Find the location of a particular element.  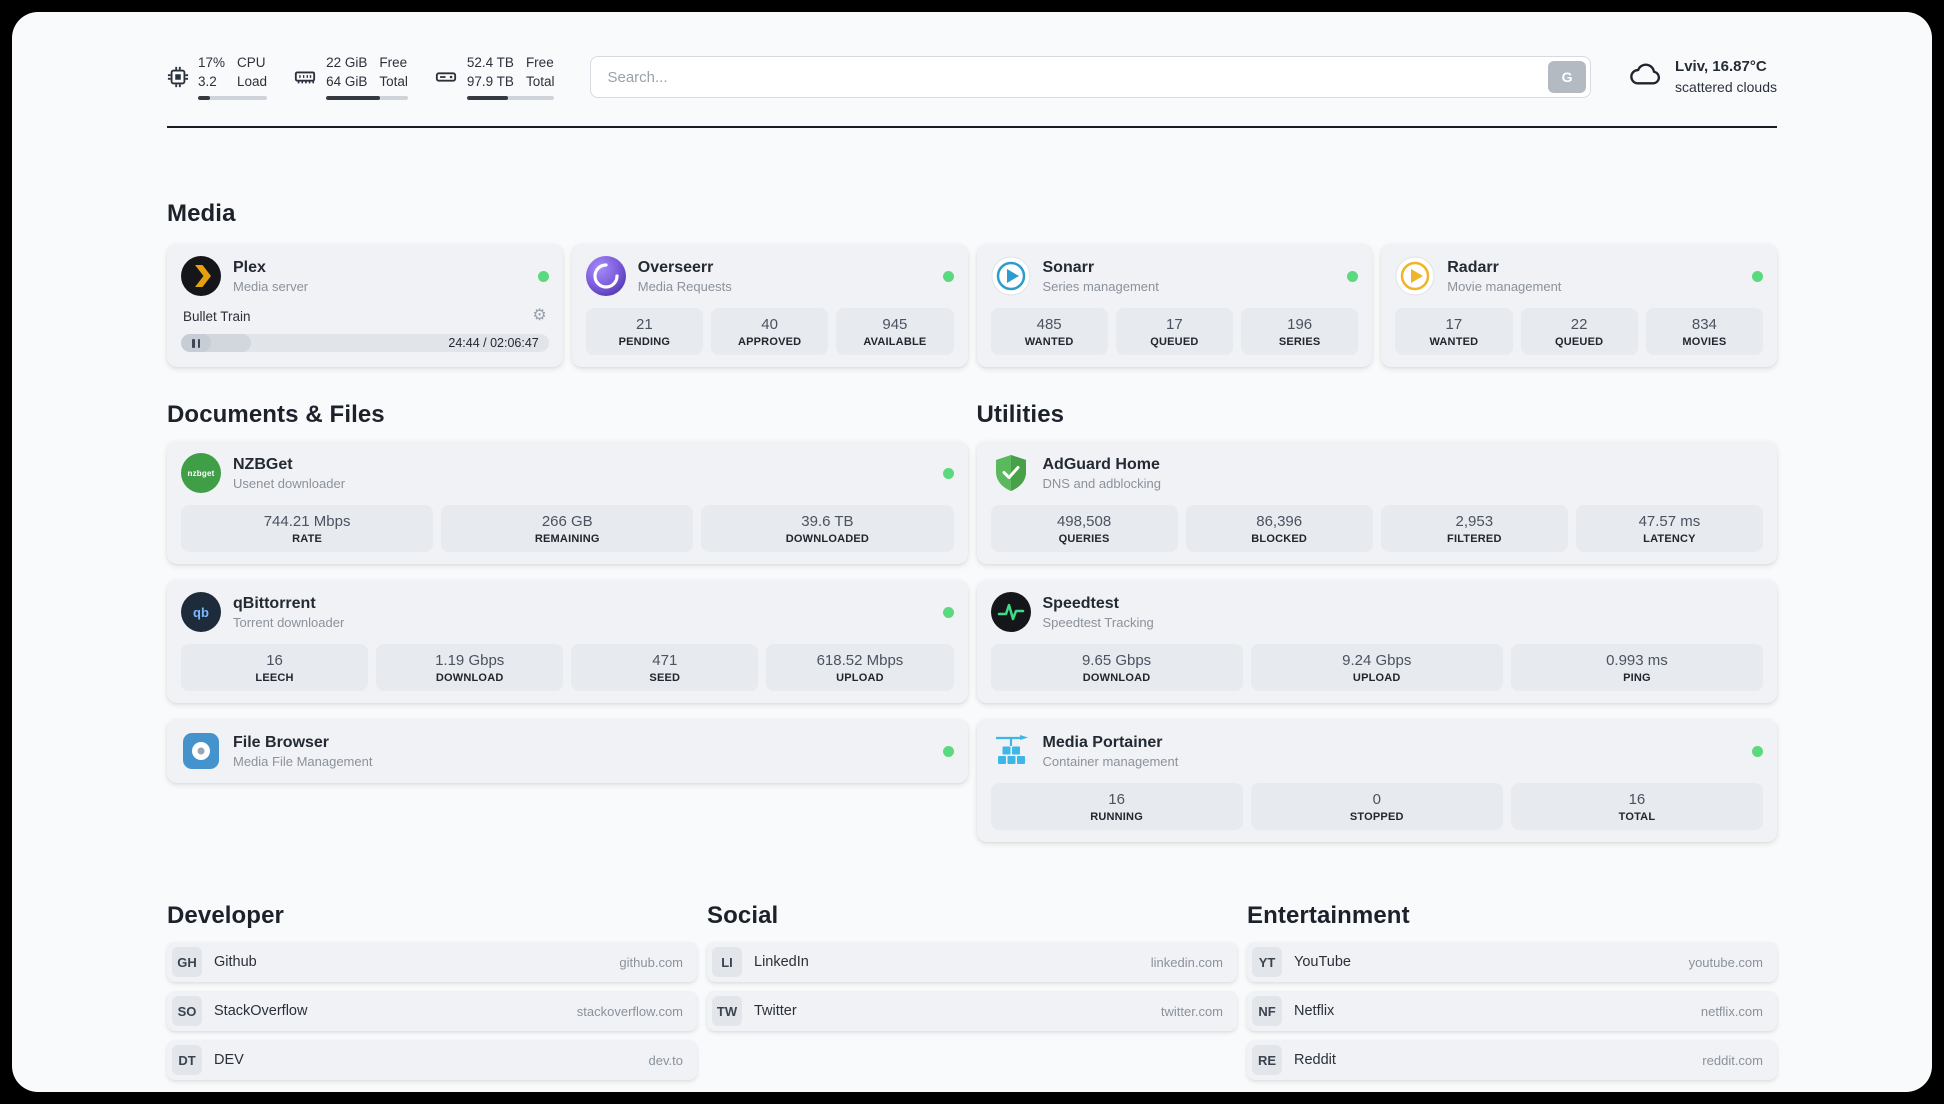

bookmark-reddit: RE Reddit reddit.com is located at coordinates (1512, 1060).